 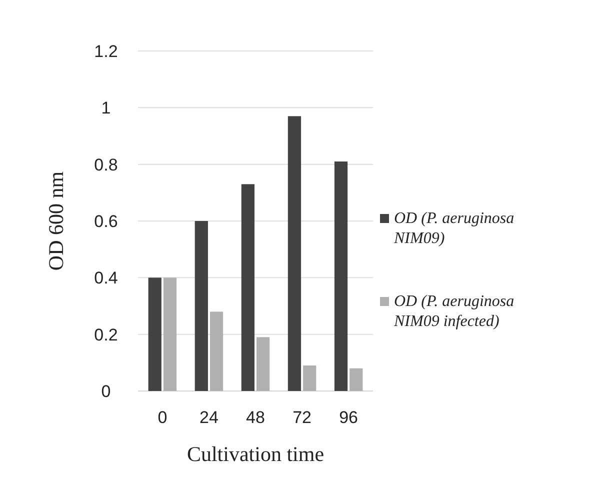 What do you see at coordinates (106, 334) in the screenshot?
I see `y-tick-label: 0.2` at bounding box center [106, 334].